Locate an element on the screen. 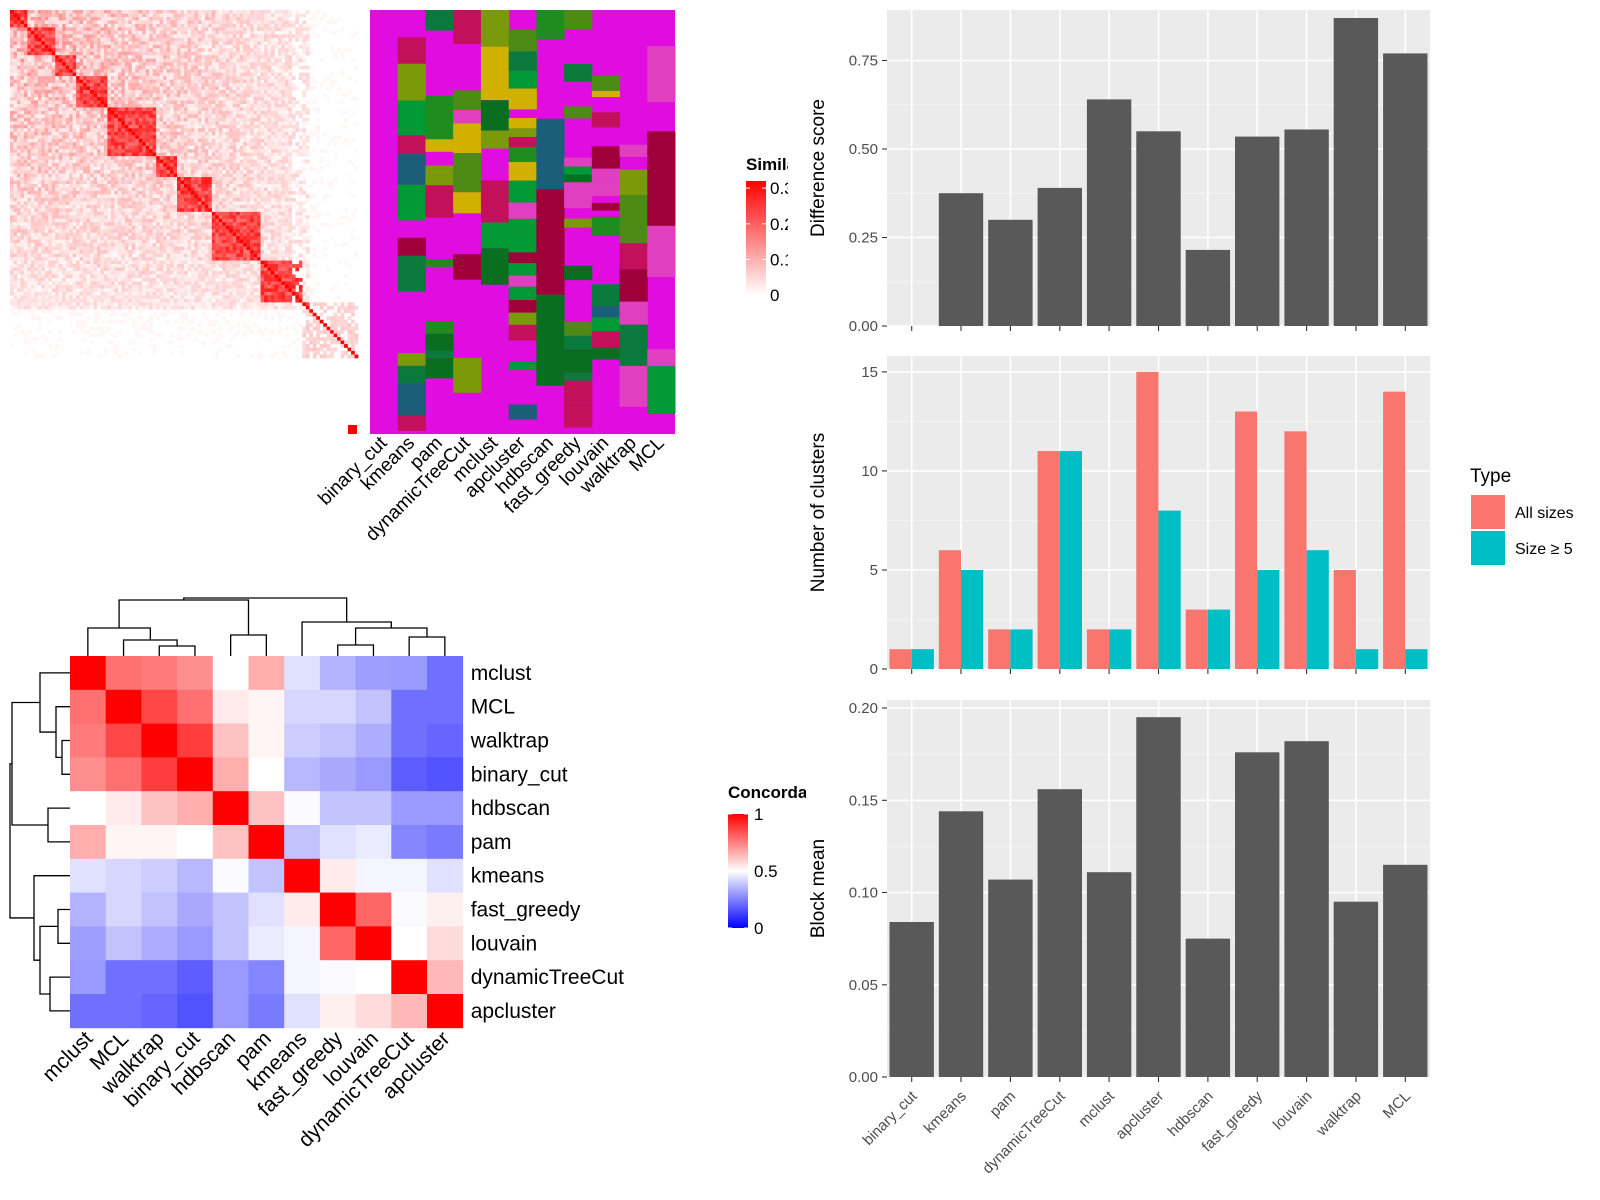 The width and height of the screenshot is (1600, 1200). concordance-row-label: apcluster is located at coordinates (513, 1011).